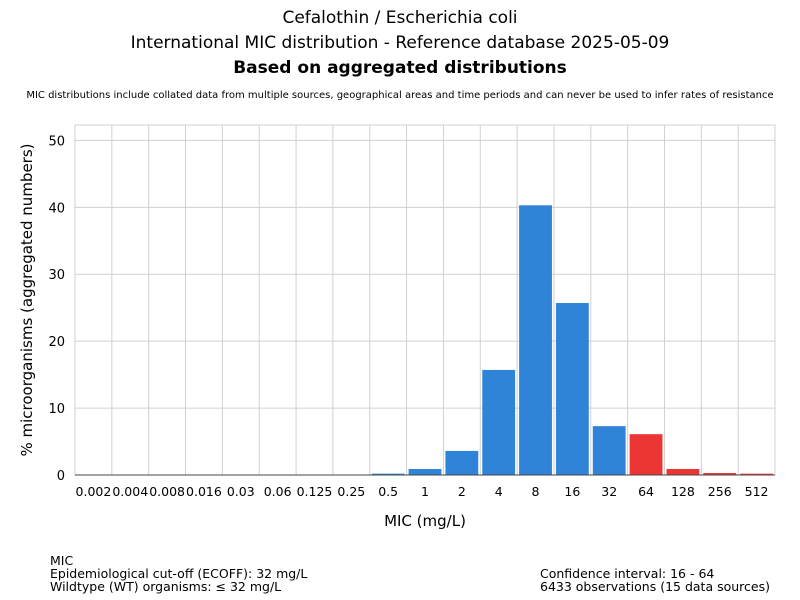 Image resolution: width=800 pixels, height=600 pixels. What do you see at coordinates (499, 491) in the screenshot?
I see `x-tick-label: 4` at bounding box center [499, 491].